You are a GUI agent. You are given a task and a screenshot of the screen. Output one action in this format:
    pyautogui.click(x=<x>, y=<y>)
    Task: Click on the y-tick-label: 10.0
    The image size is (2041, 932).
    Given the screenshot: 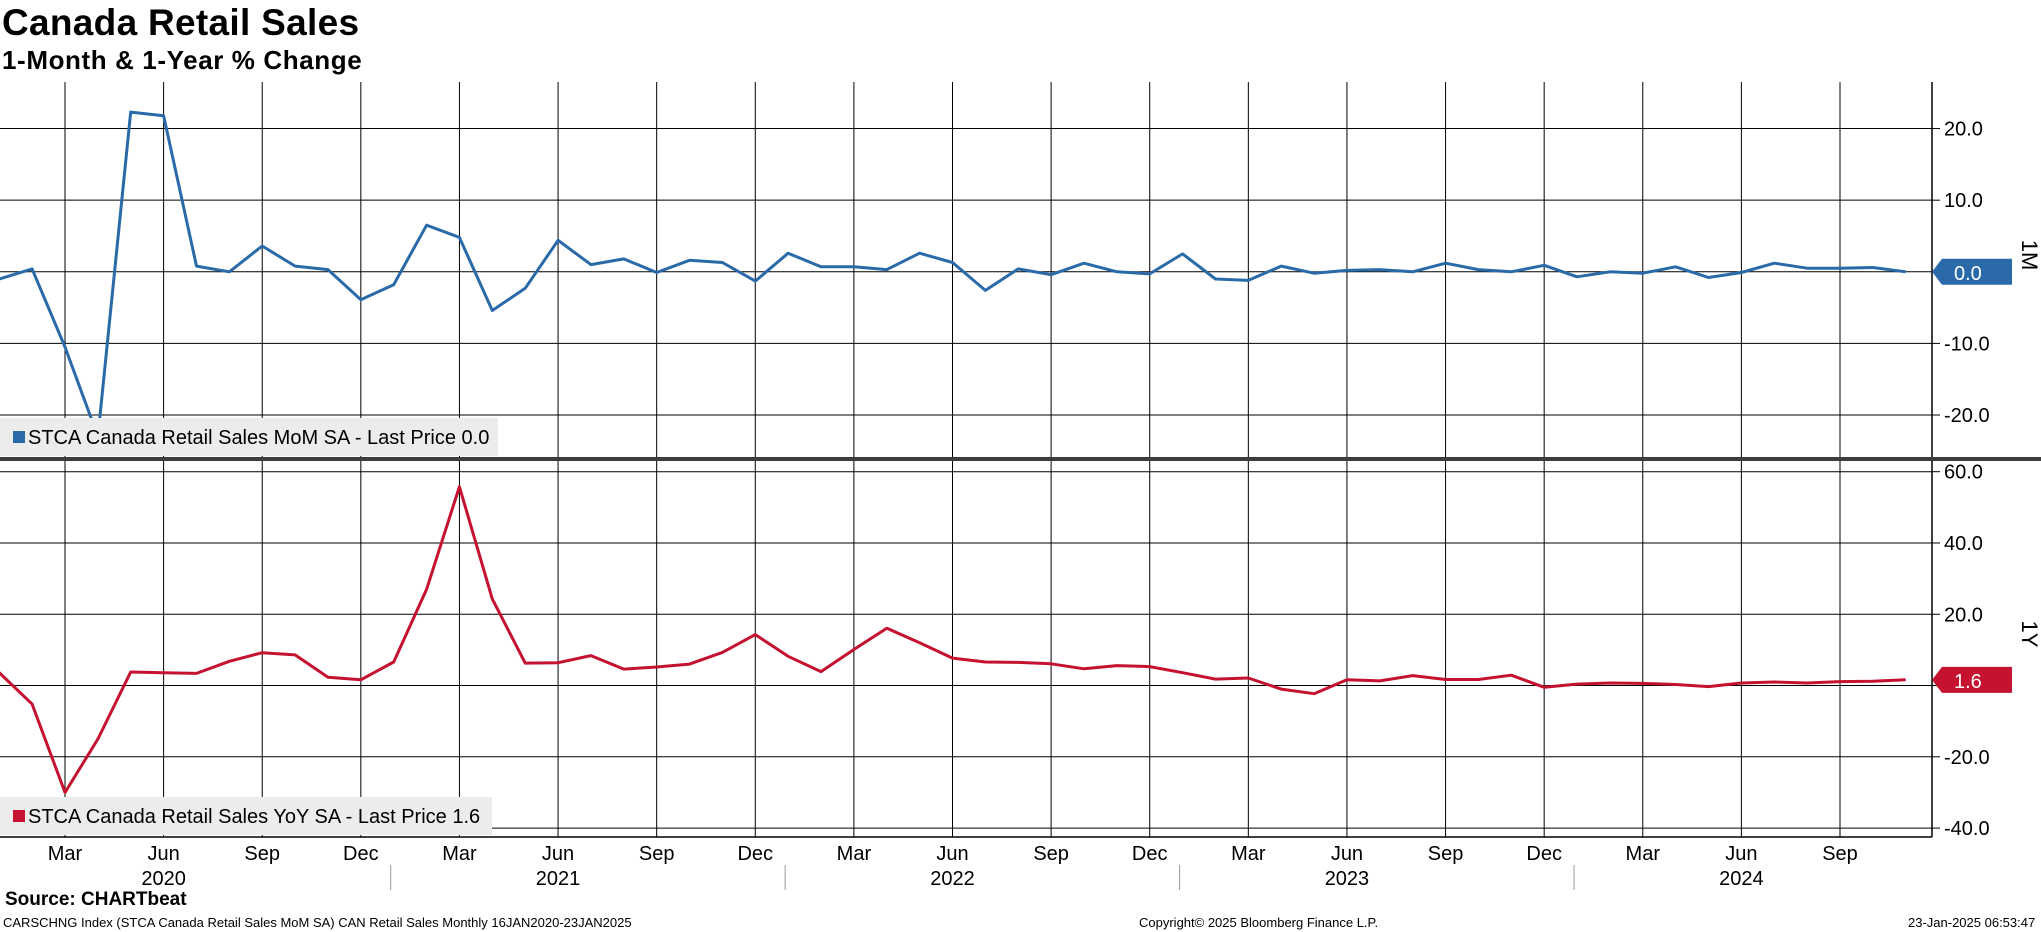 What is the action you would take?
    pyautogui.click(x=1963, y=201)
    